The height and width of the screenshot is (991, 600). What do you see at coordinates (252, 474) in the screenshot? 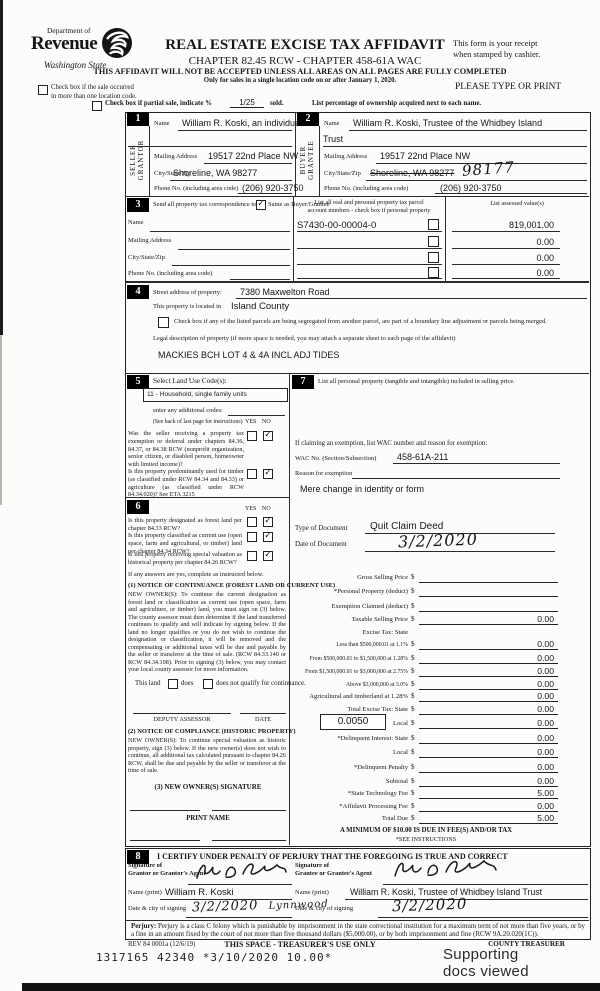
I see `sec5-q2-yes-checkbox` at bounding box center [252, 474].